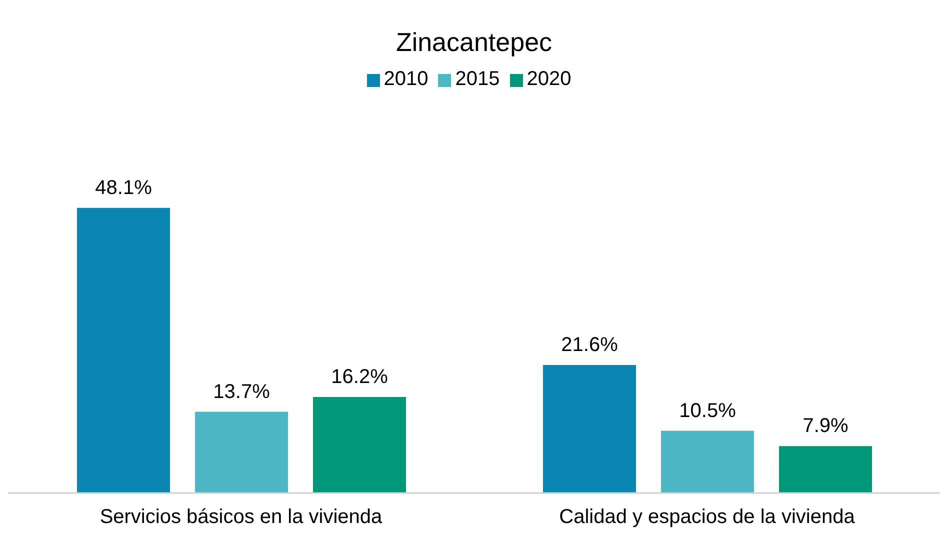 This screenshot has height=543, width=948. What do you see at coordinates (123, 187) in the screenshot?
I see `data-label: 48.1%` at bounding box center [123, 187].